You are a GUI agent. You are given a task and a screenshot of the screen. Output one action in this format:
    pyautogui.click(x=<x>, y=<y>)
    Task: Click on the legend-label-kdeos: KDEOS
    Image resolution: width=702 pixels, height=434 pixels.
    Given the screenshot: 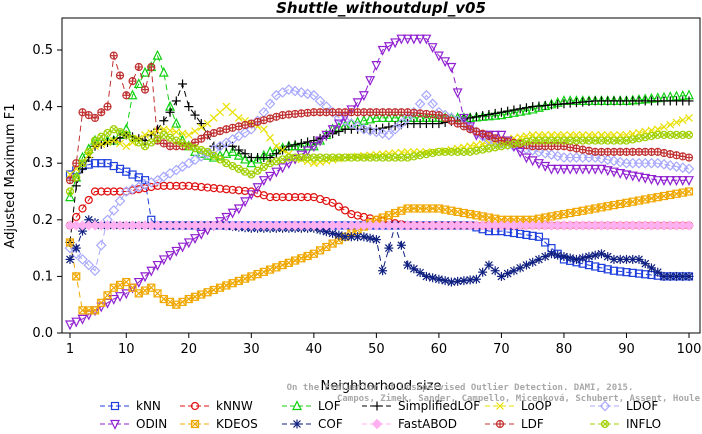 What is the action you would take?
    pyautogui.click(x=237, y=424)
    